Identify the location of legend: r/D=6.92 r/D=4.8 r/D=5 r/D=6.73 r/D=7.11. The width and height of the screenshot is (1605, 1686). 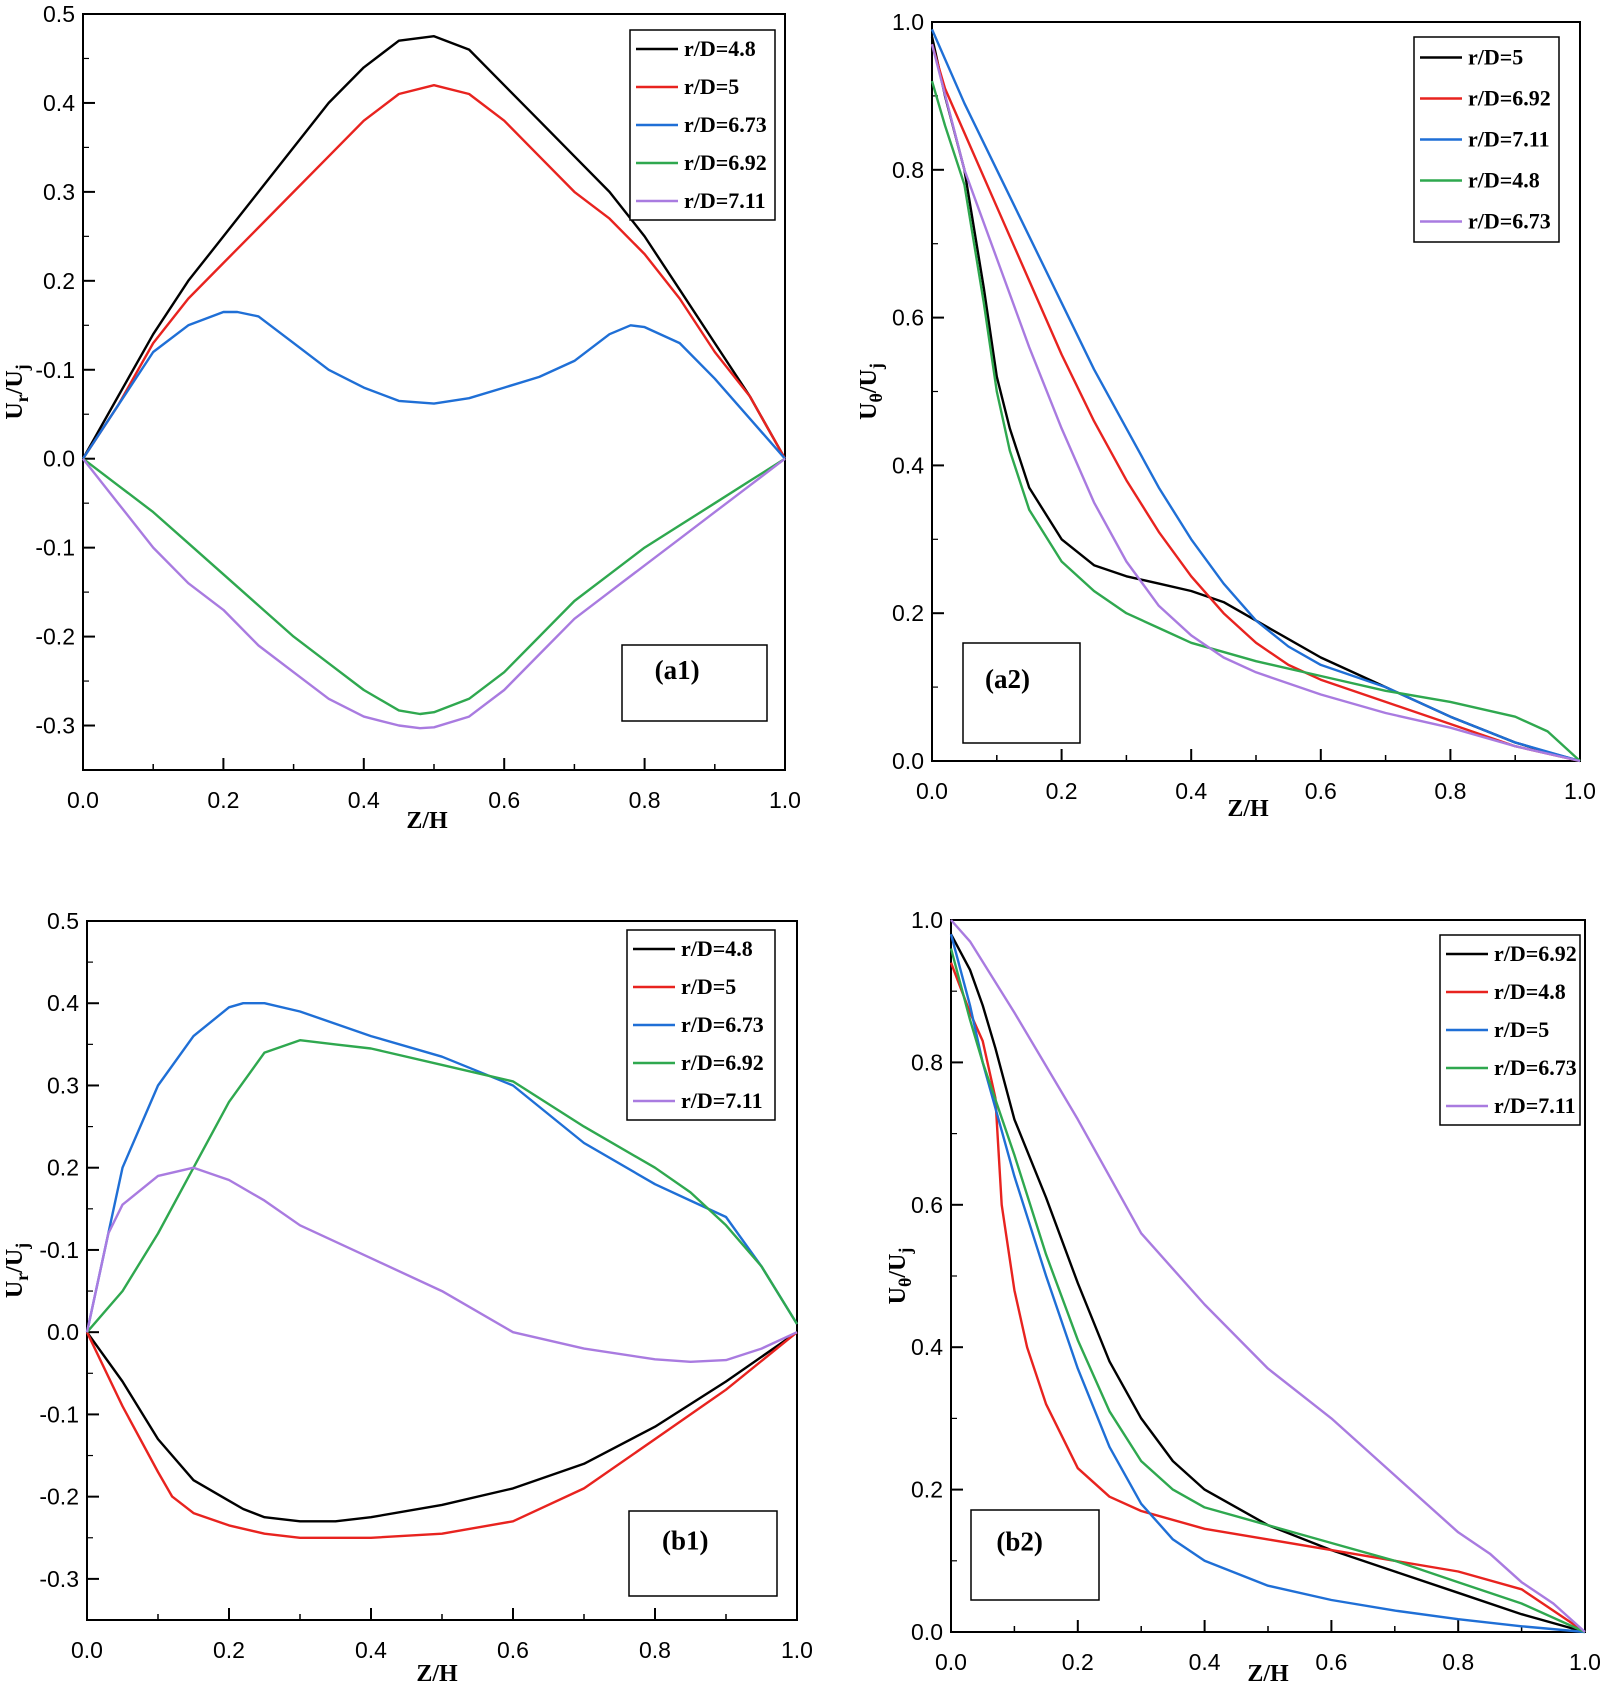
(1510, 1030).